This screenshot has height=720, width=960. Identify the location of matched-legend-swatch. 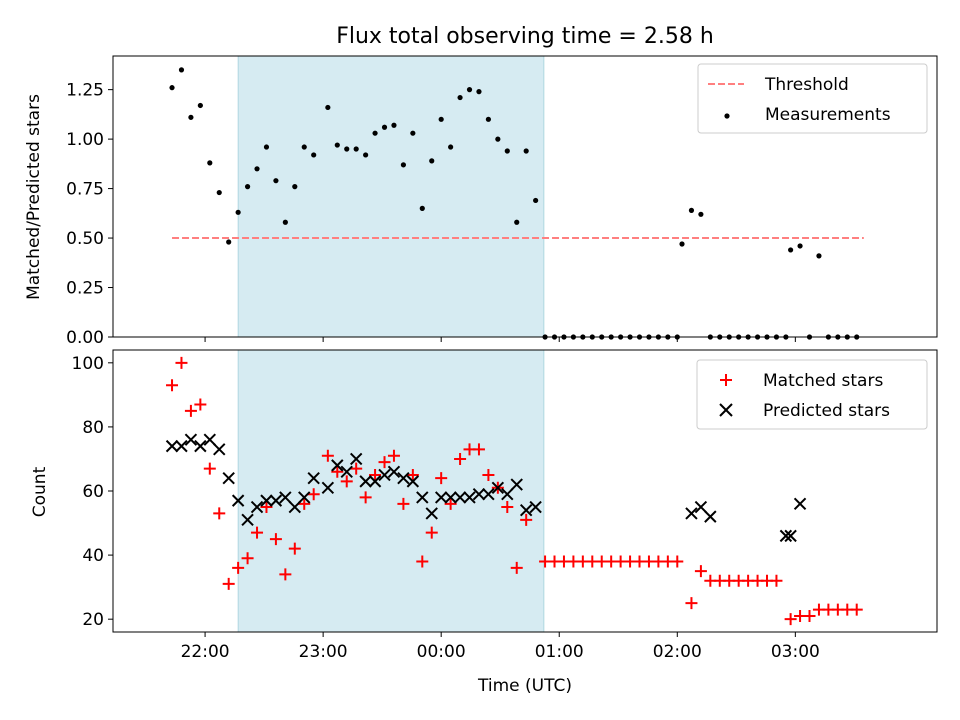
(726, 380).